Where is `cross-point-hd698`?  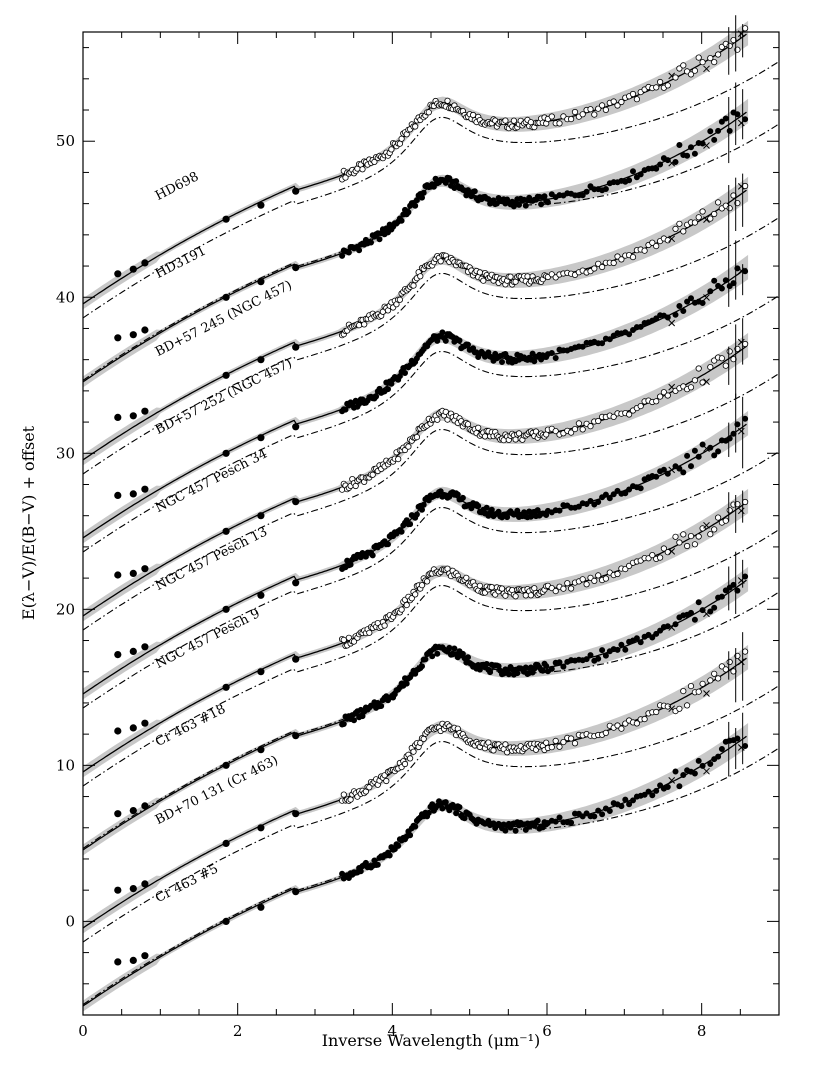 cross-point-hd698 is located at coordinates (706, 69).